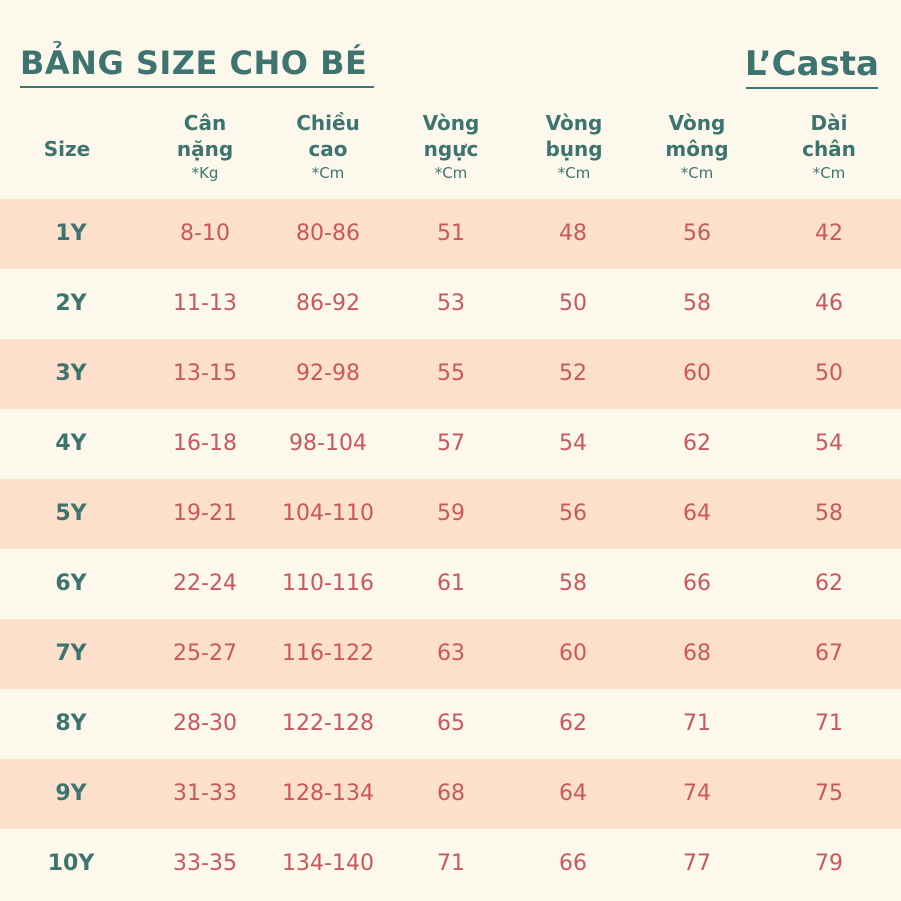 The width and height of the screenshot is (901, 901). What do you see at coordinates (205, 173) in the screenshot?
I see `header-unit: *Kg` at bounding box center [205, 173].